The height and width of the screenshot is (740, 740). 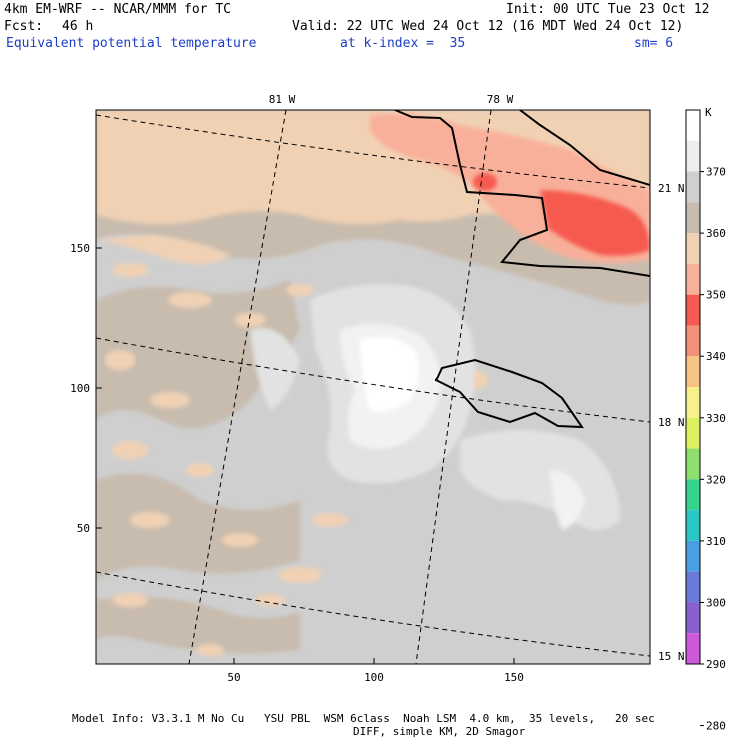 I want to click on colorbar-label: 290, so click(x=716, y=664).